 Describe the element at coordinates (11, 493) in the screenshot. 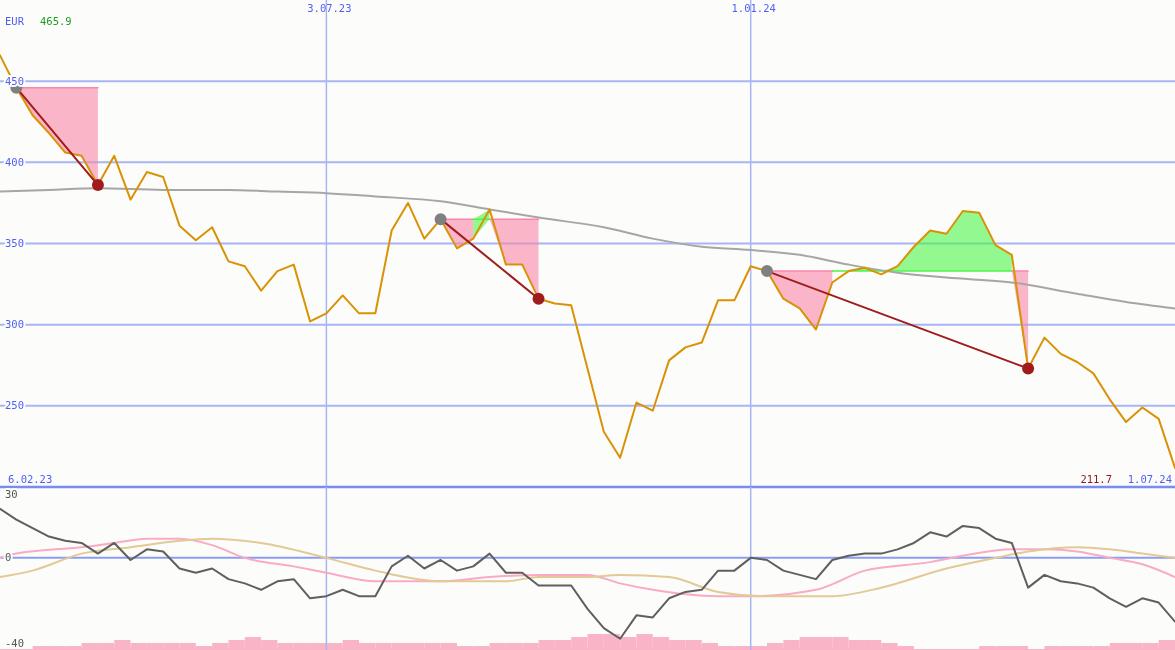

I see `y-tick-label: 30` at that location.